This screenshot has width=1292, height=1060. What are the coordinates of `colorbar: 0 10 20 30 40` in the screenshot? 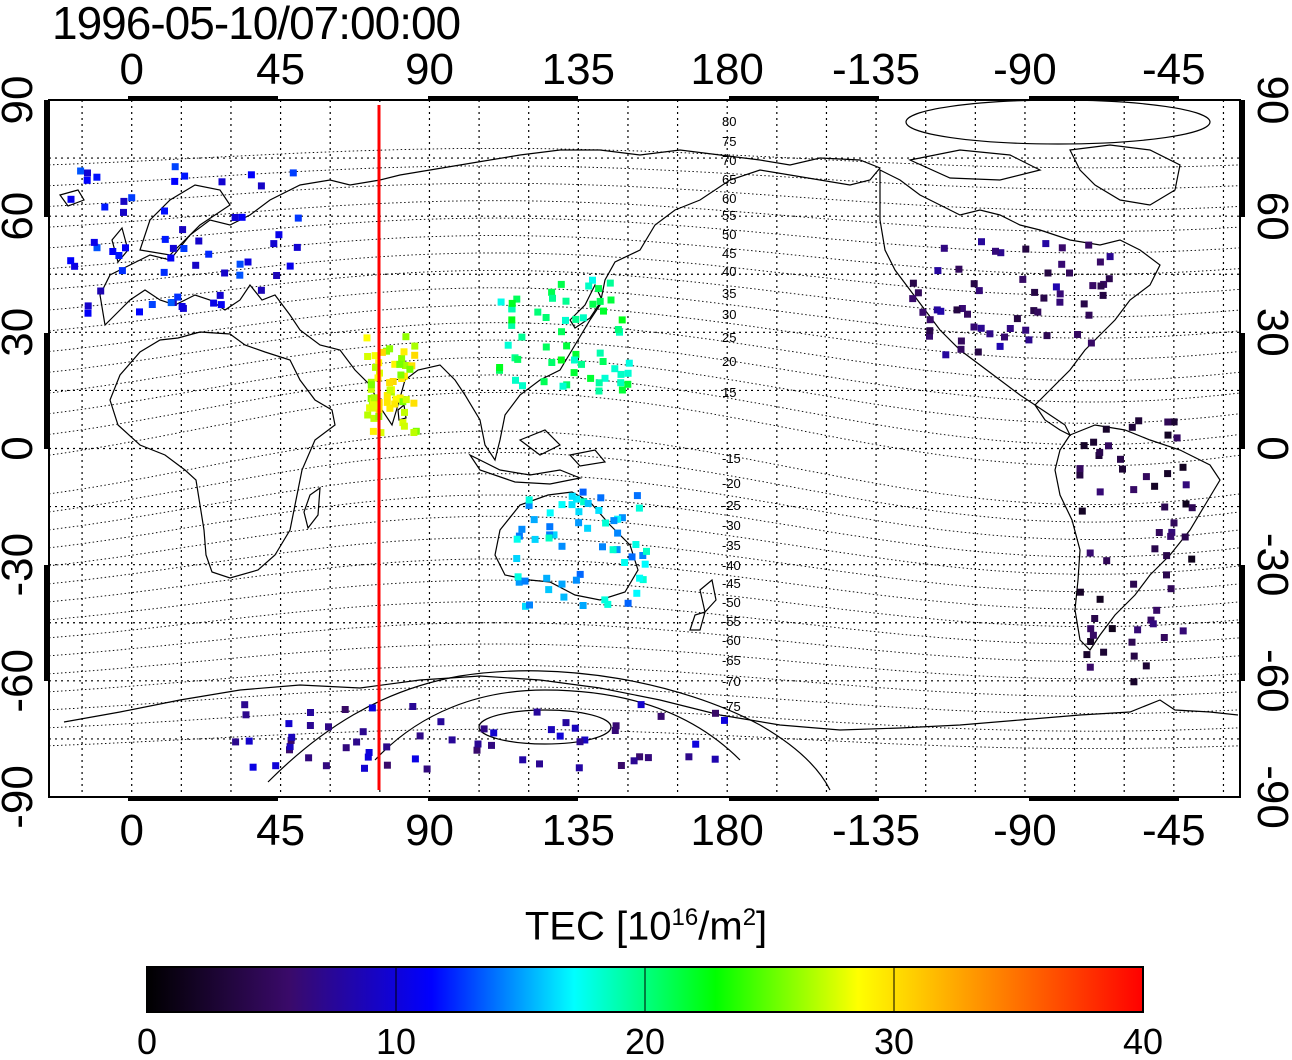 It's located at (650, 1013).